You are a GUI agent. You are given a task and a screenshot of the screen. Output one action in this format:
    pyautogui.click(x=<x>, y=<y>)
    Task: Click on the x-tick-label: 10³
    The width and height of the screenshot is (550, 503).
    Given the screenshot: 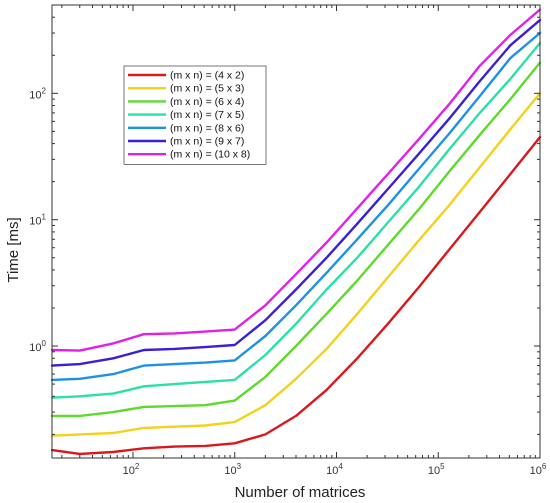 What is the action you would take?
    pyautogui.click(x=232, y=469)
    